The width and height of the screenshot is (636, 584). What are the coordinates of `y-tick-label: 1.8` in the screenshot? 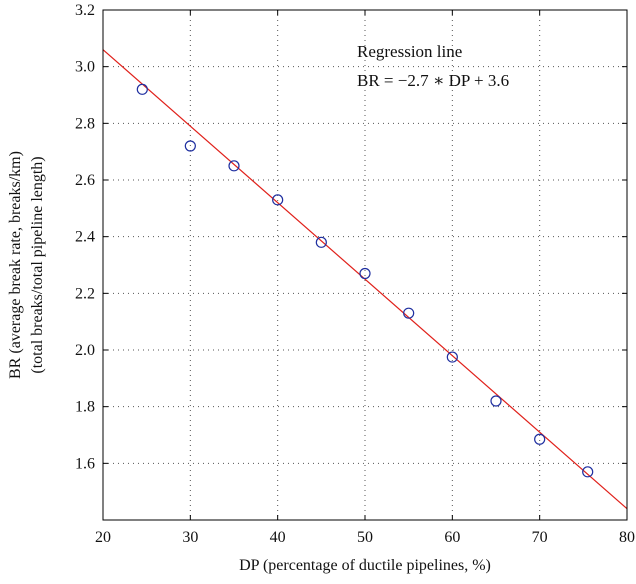 It's located at (85, 407).